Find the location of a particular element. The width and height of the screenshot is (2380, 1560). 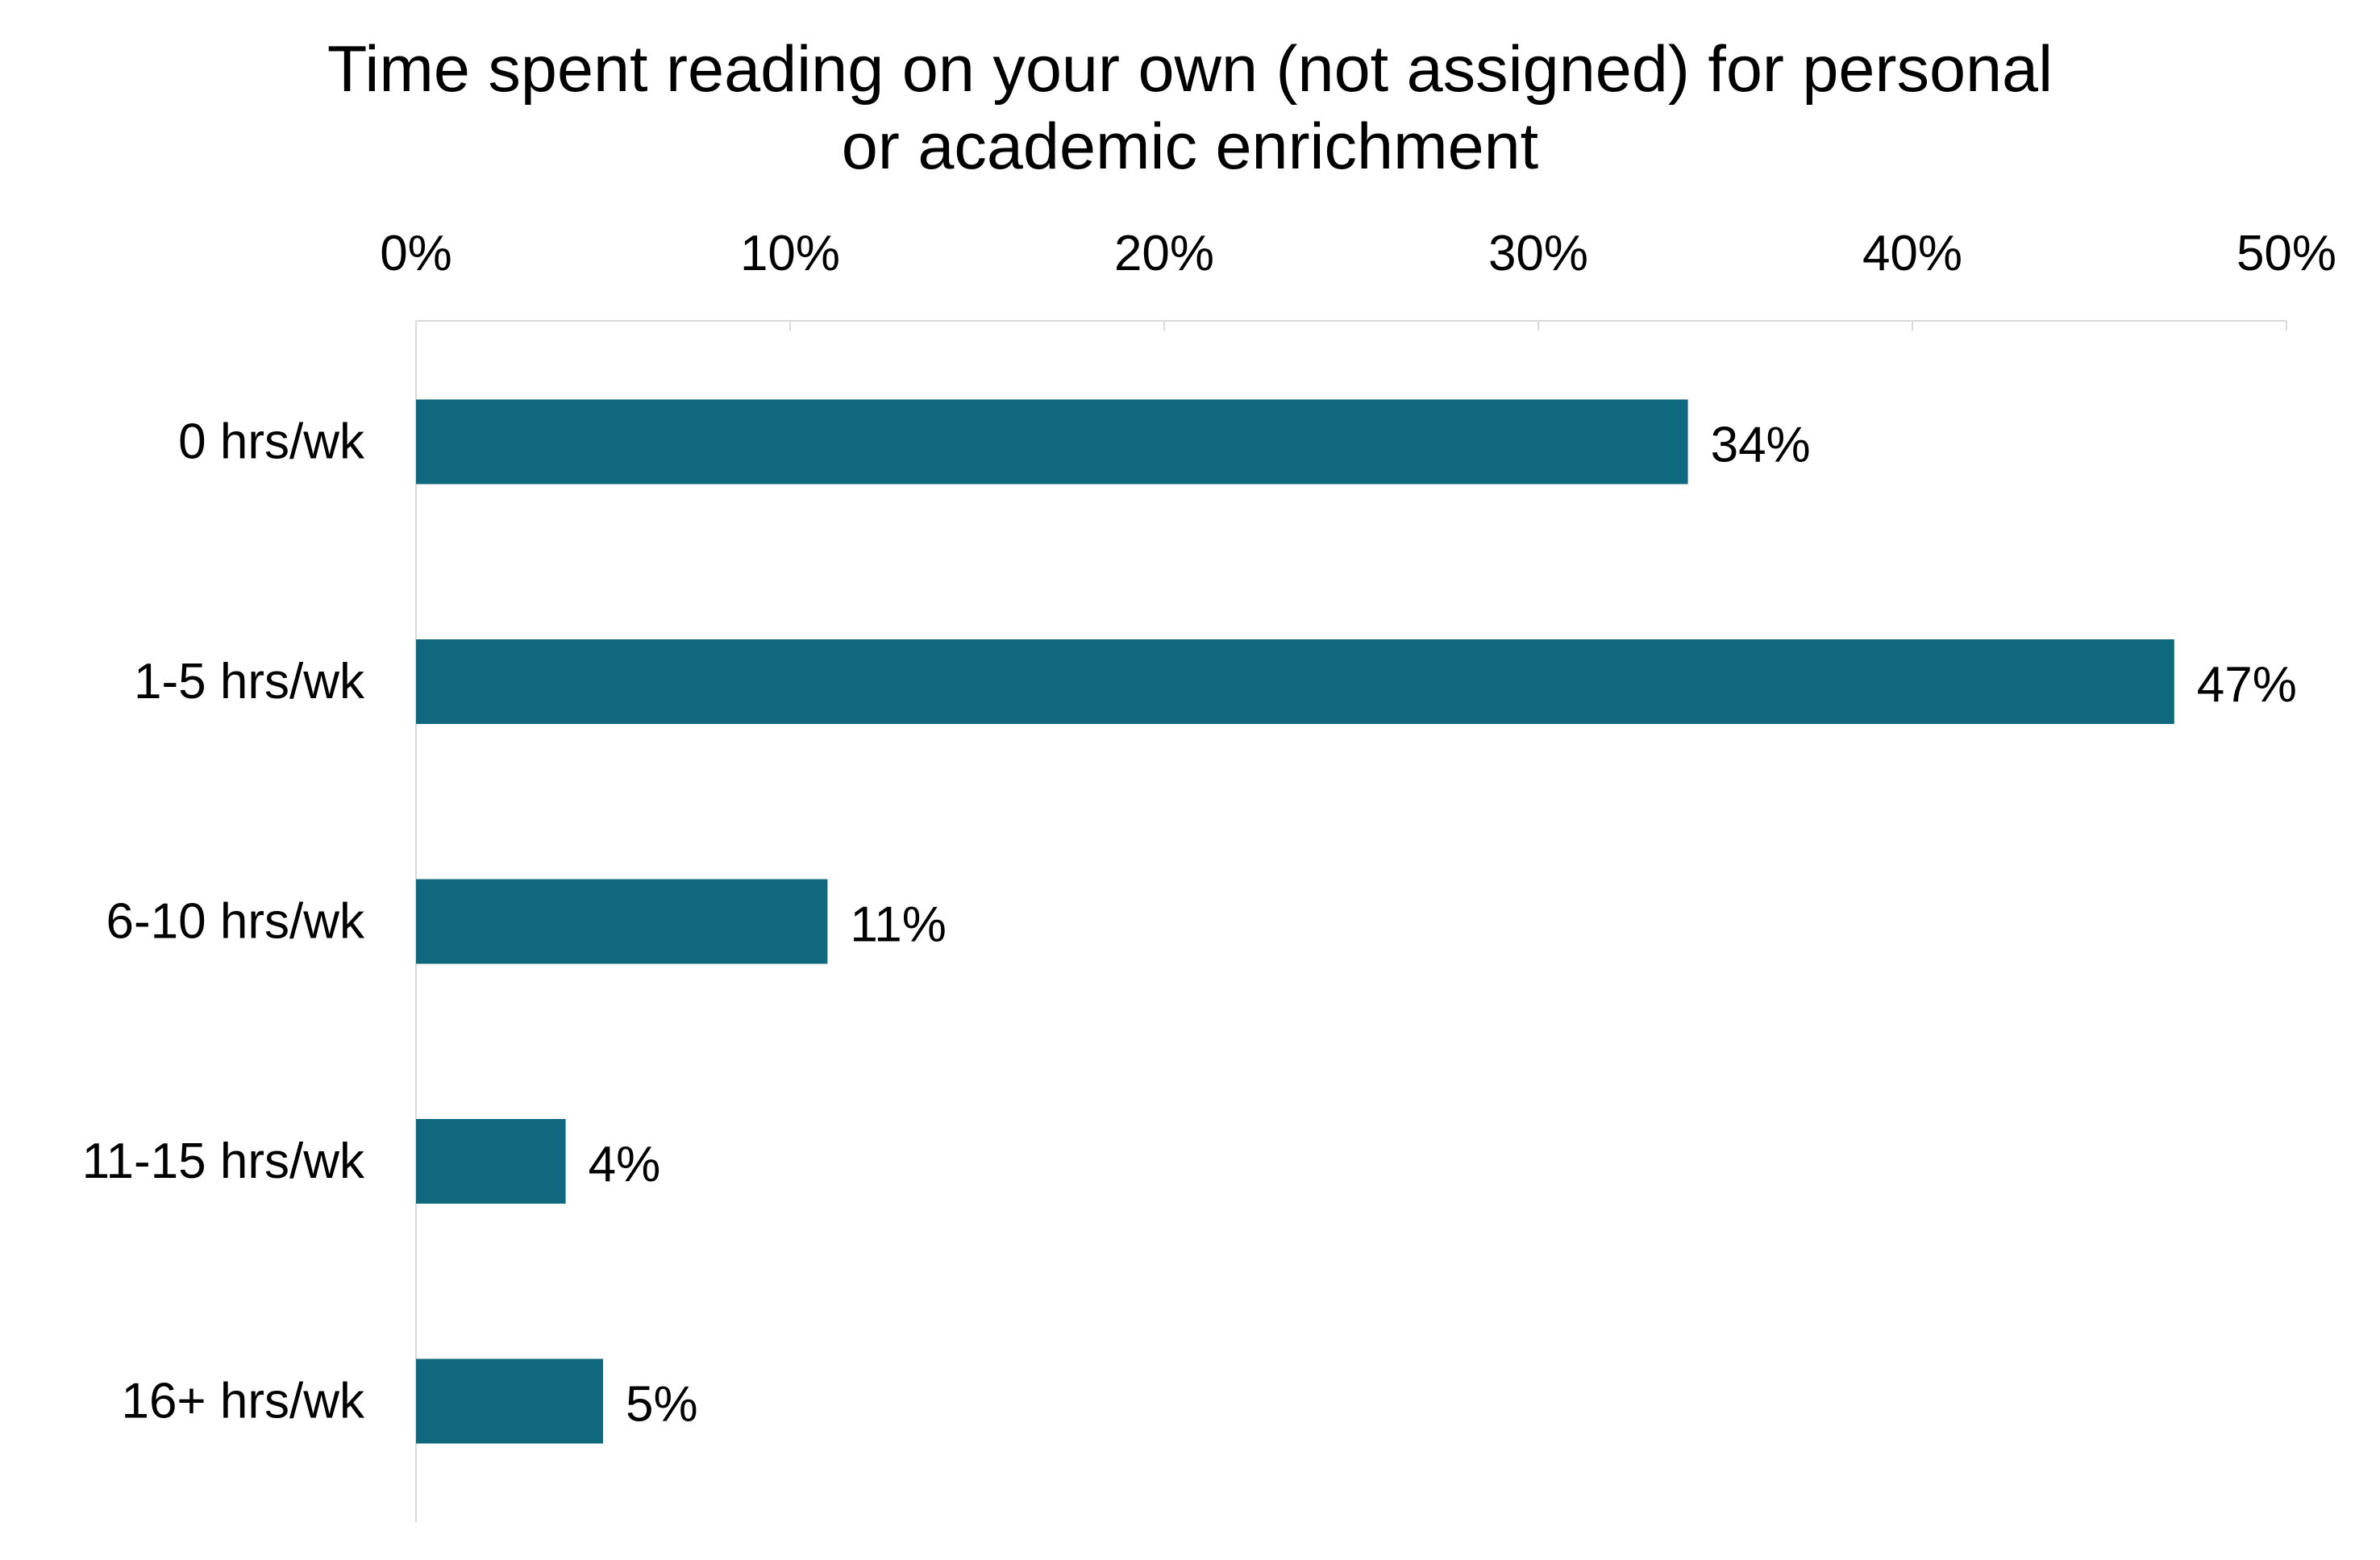

category-label: 6-10 hrs/wk is located at coordinates (236, 922).